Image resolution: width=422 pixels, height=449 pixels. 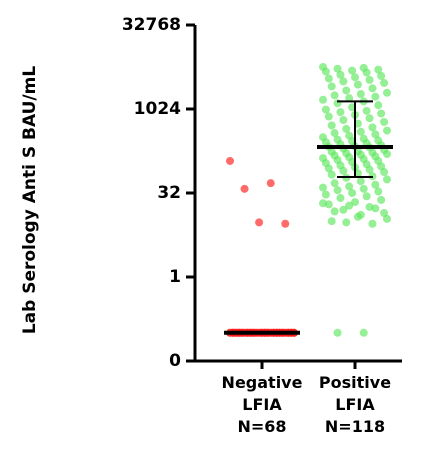 I want to click on y-tick-label: 32, so click(x=169, y=193).